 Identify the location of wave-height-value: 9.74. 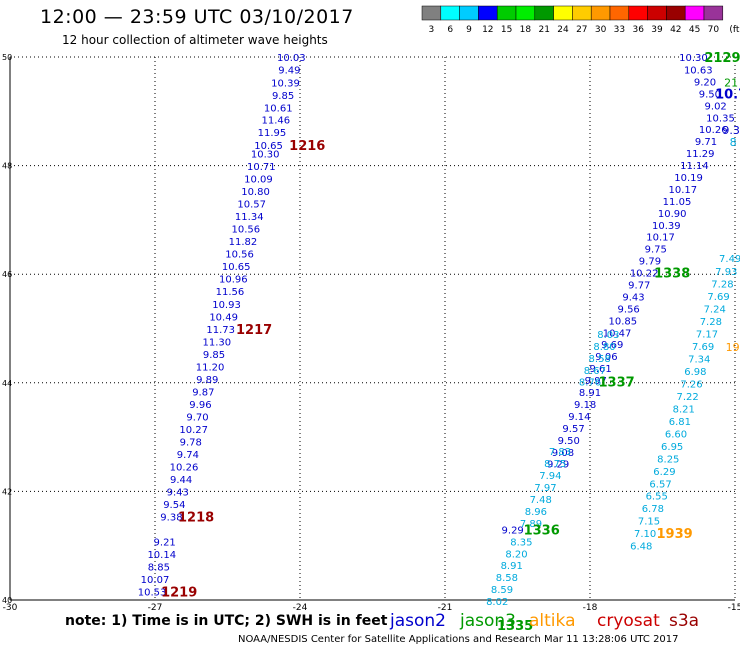
(188, 455).